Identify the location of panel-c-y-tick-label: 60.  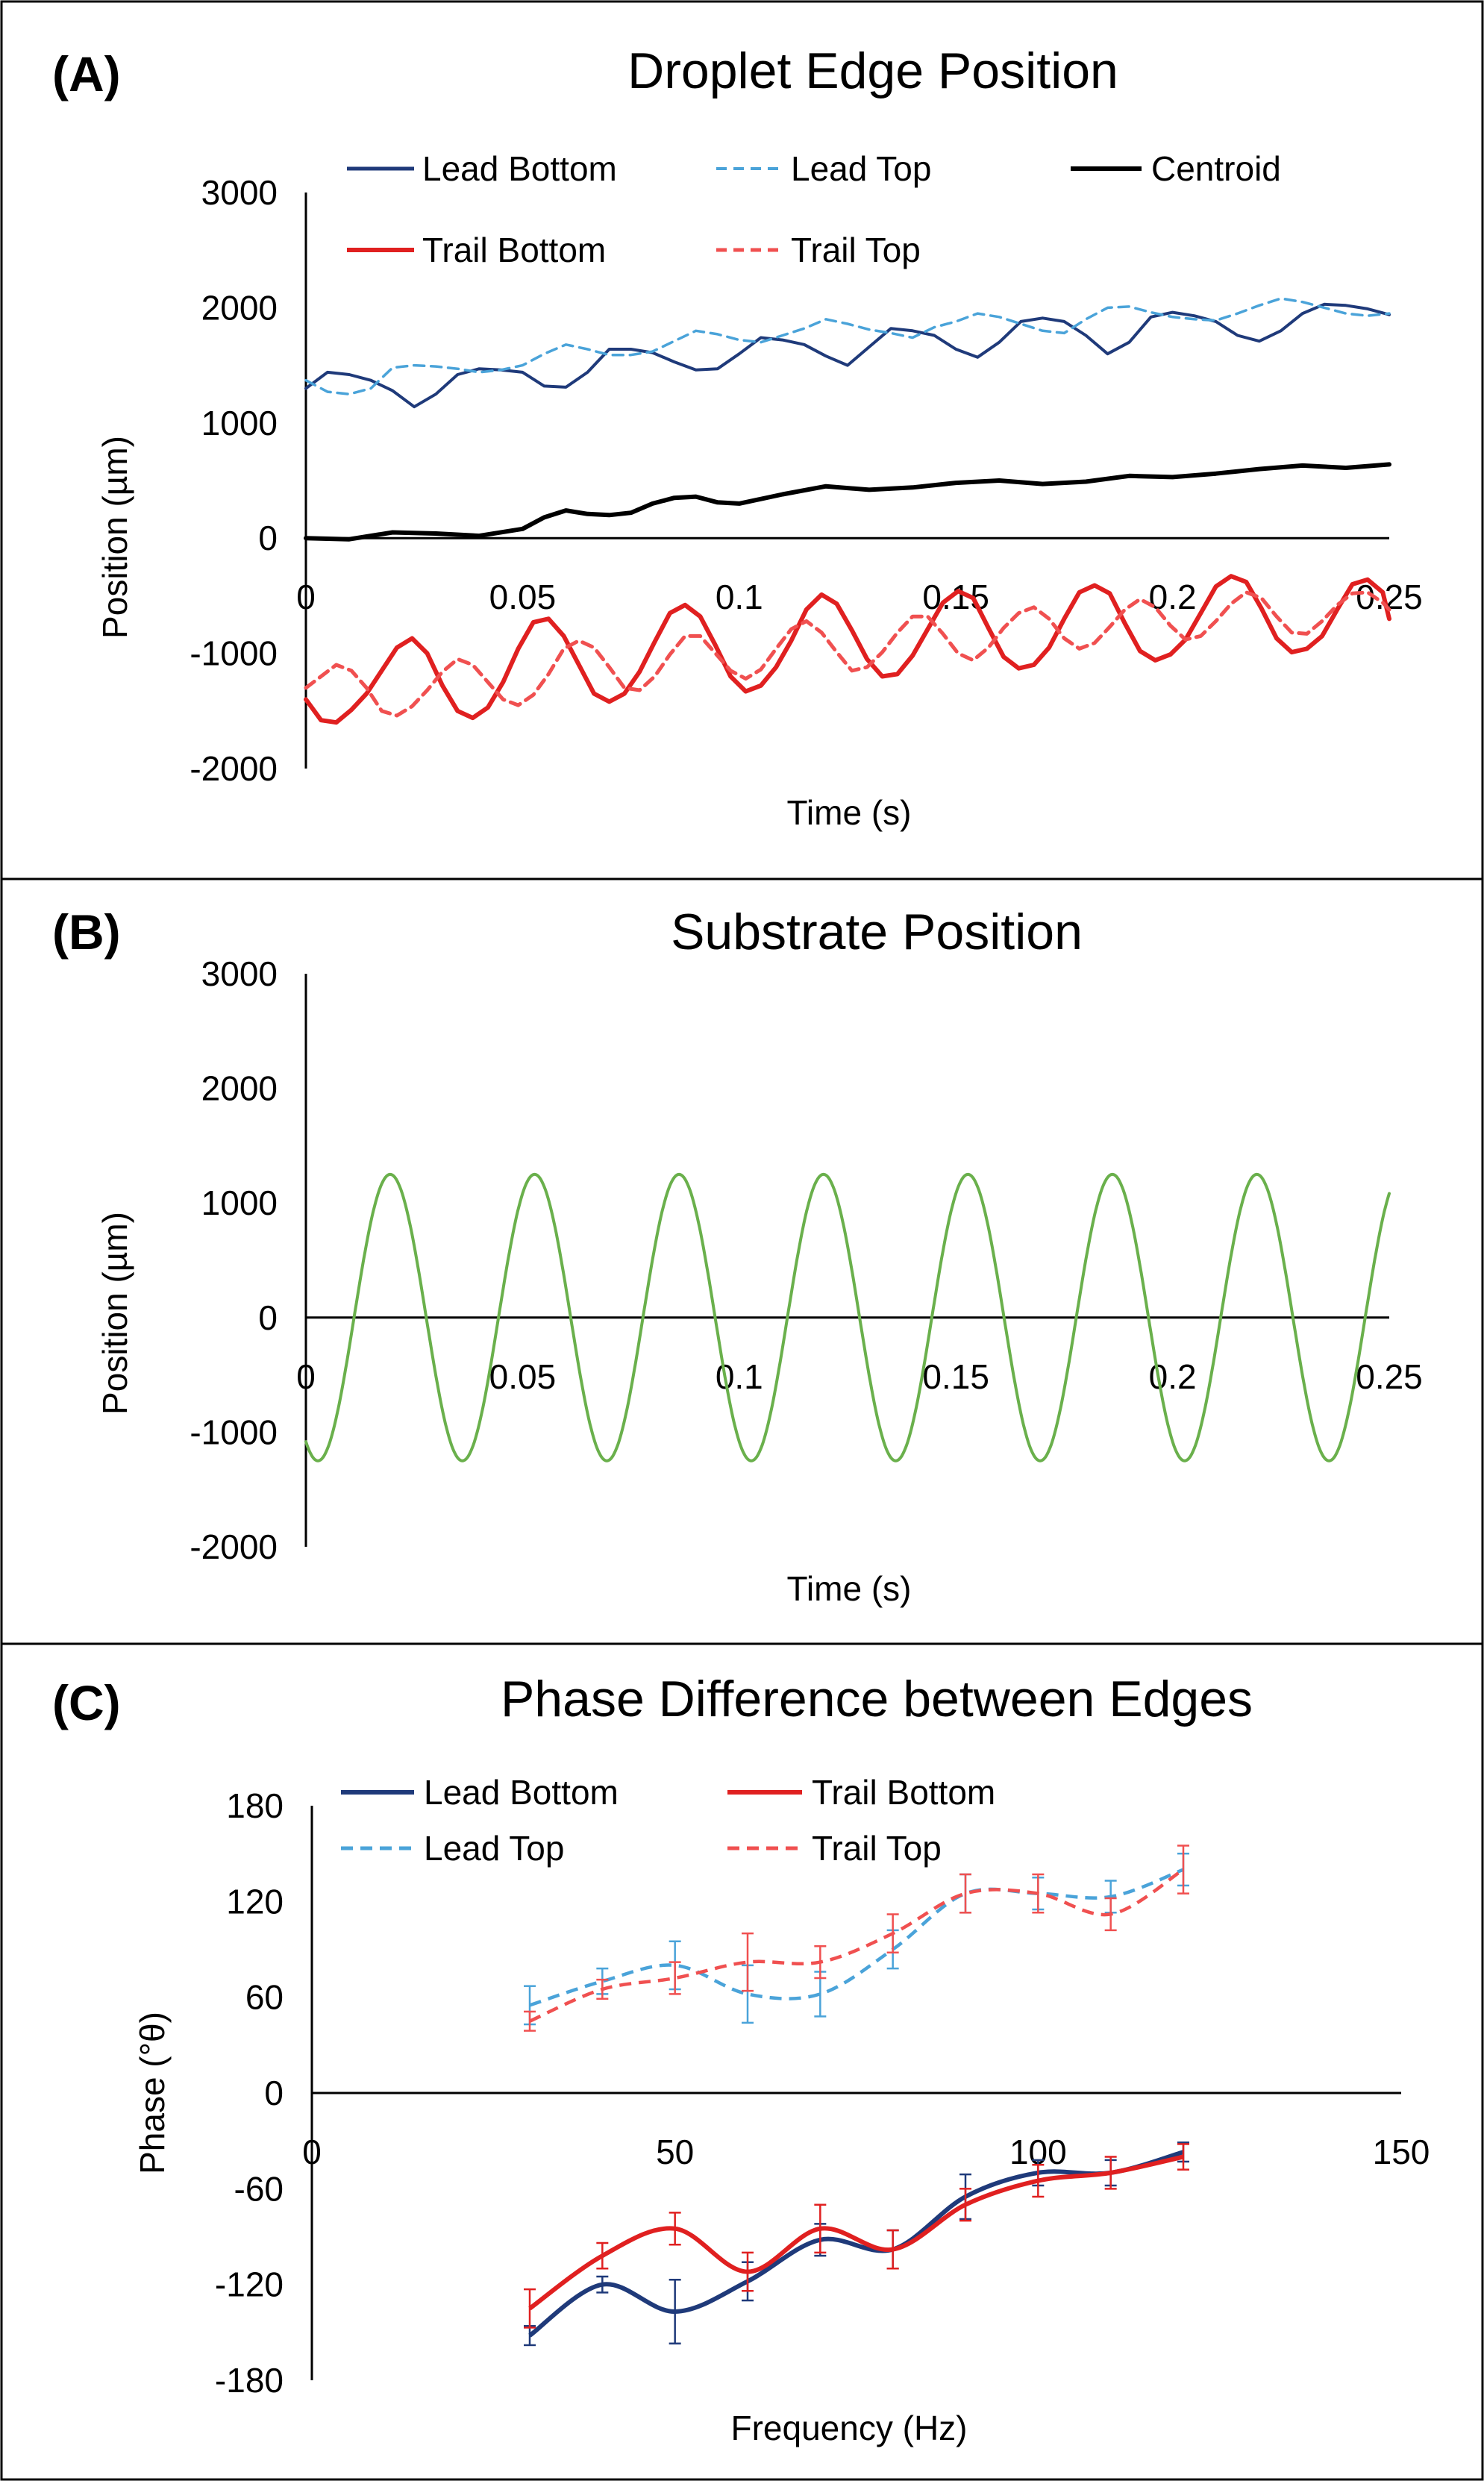
(264, 1997).